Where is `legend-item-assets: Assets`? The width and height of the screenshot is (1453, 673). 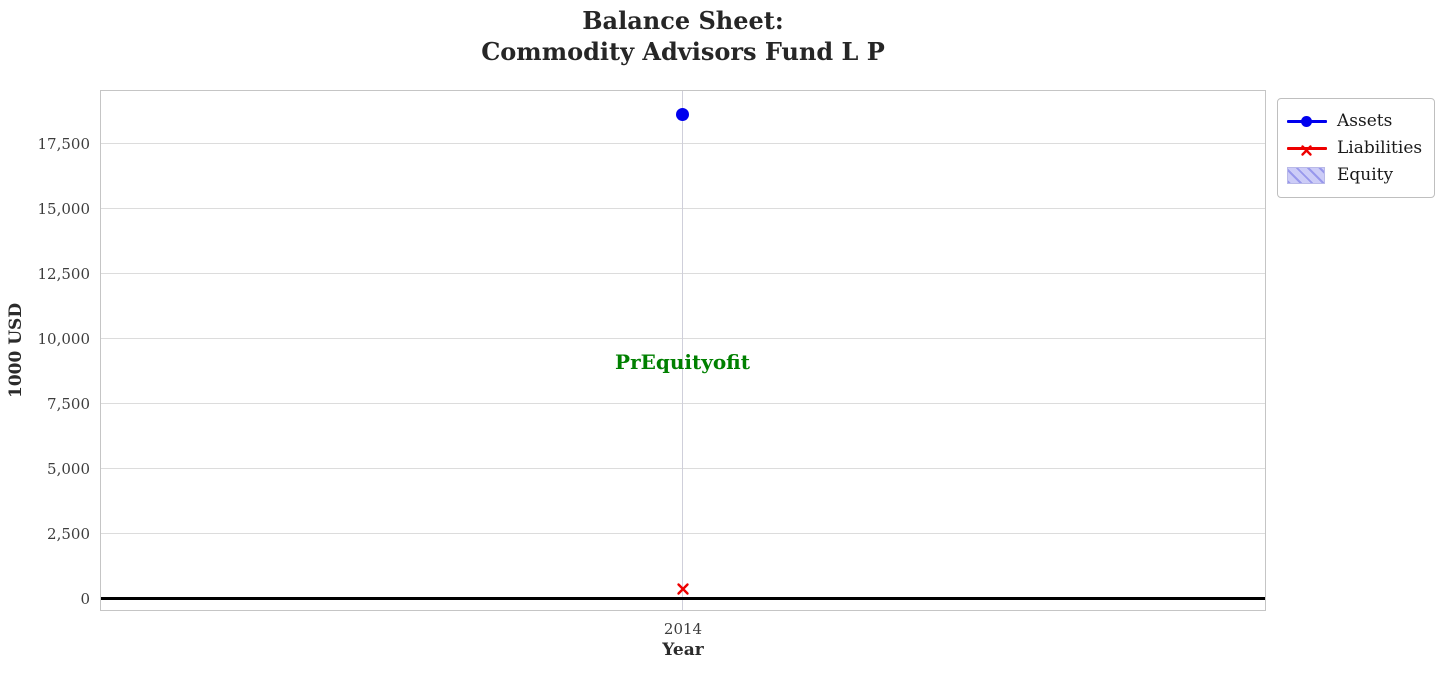
legend-item-assets: Assets is located at coordinates (1354, 121).